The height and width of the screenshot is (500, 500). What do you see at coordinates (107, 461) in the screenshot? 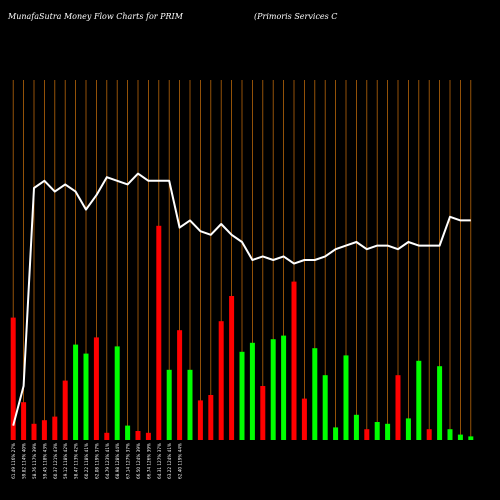
I see `x-tick-label: 64.79 123% 41%` at bounding box center [107, 461].